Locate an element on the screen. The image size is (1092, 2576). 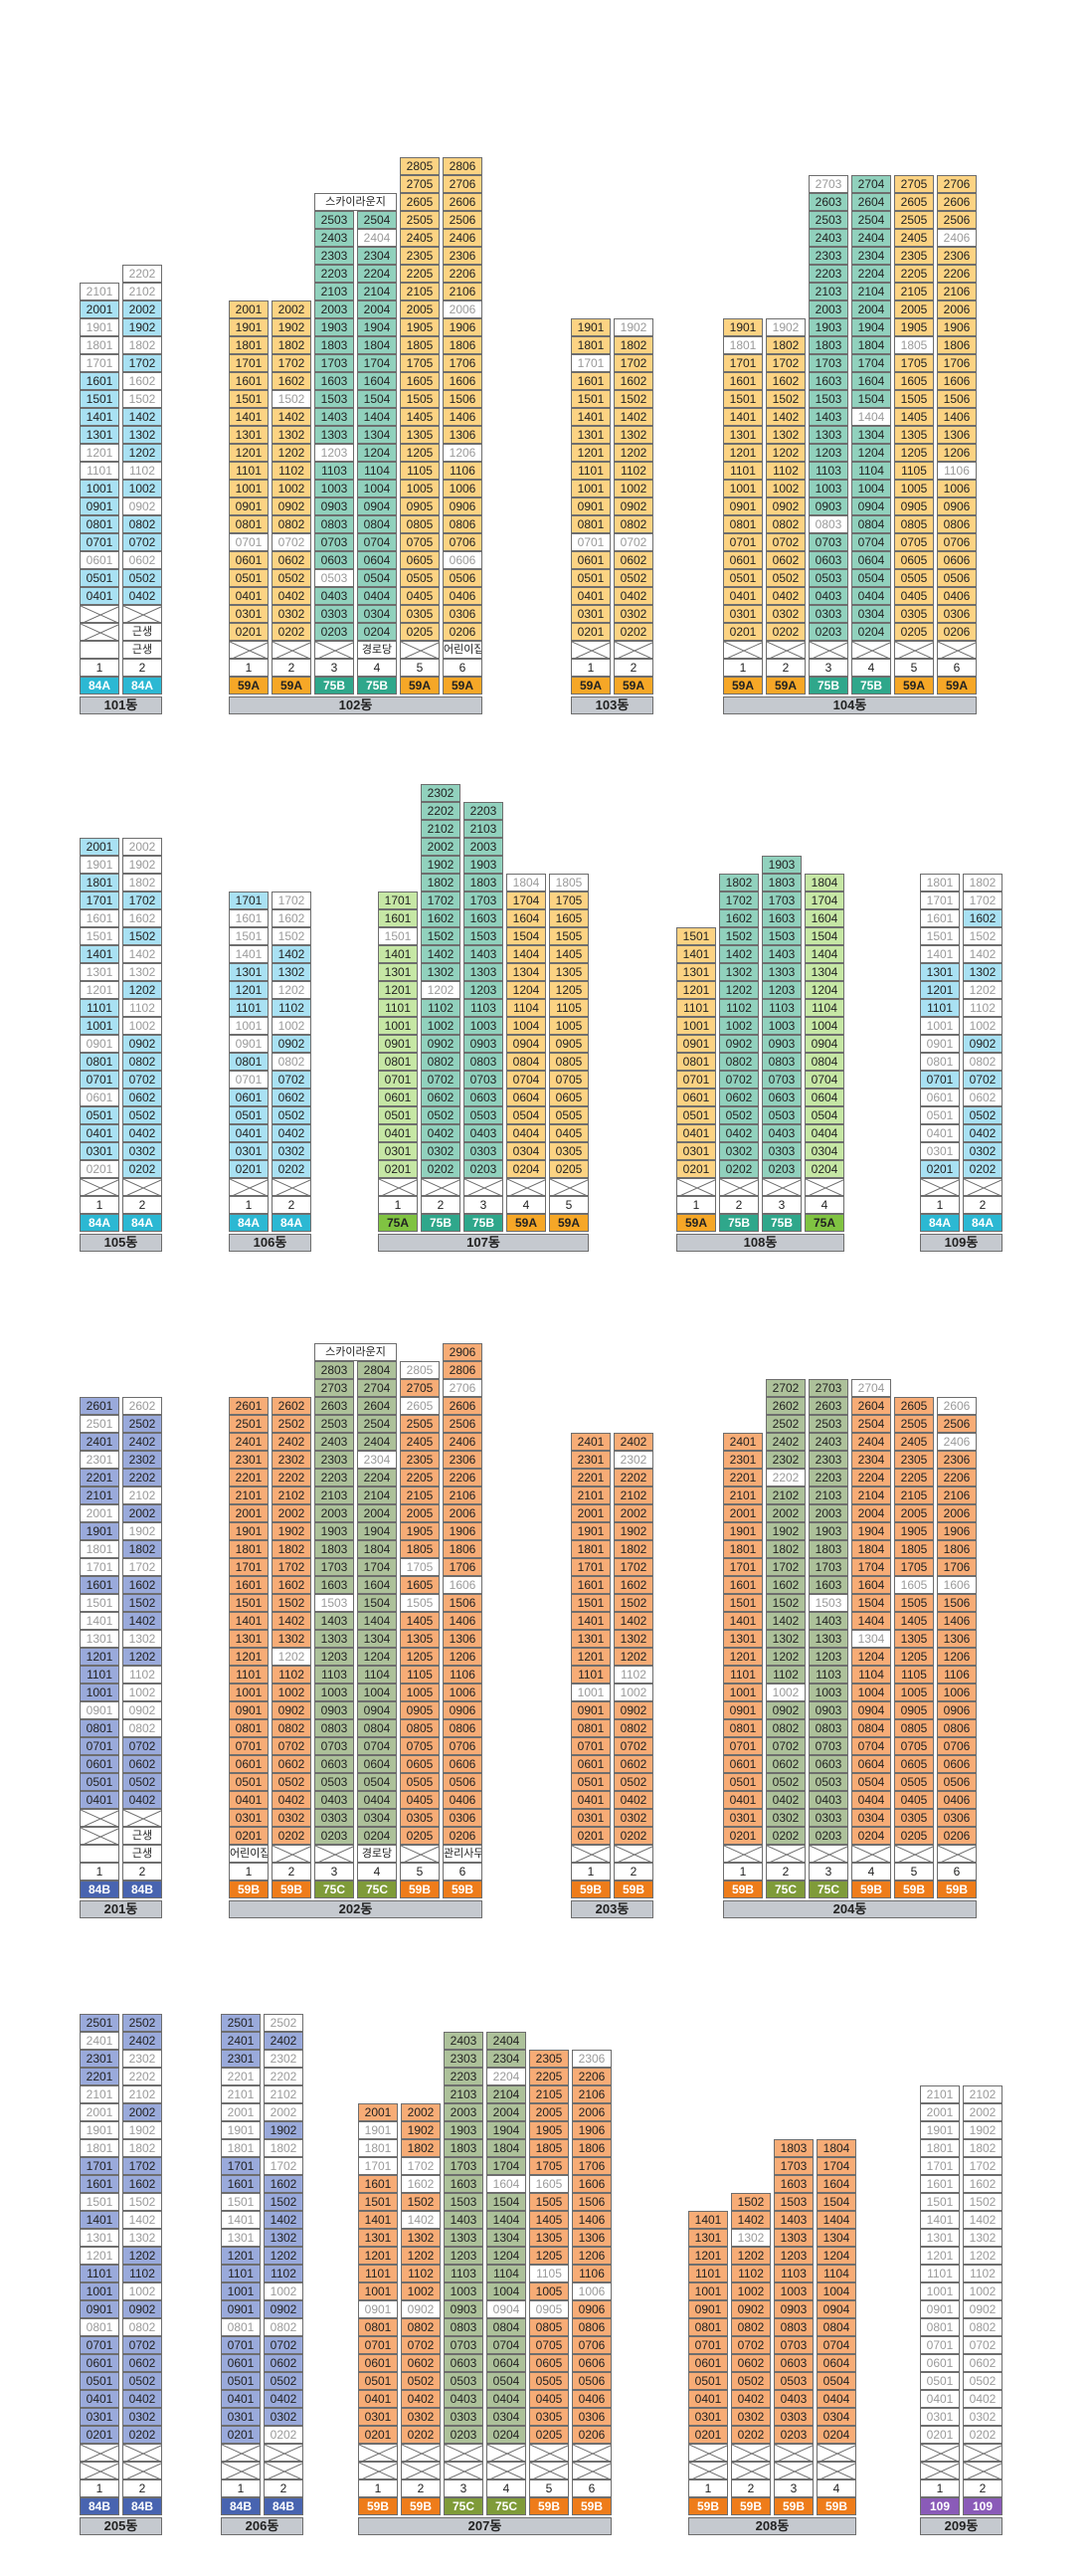
unit-cell: 0906 is located at coordinates (462, 1710).